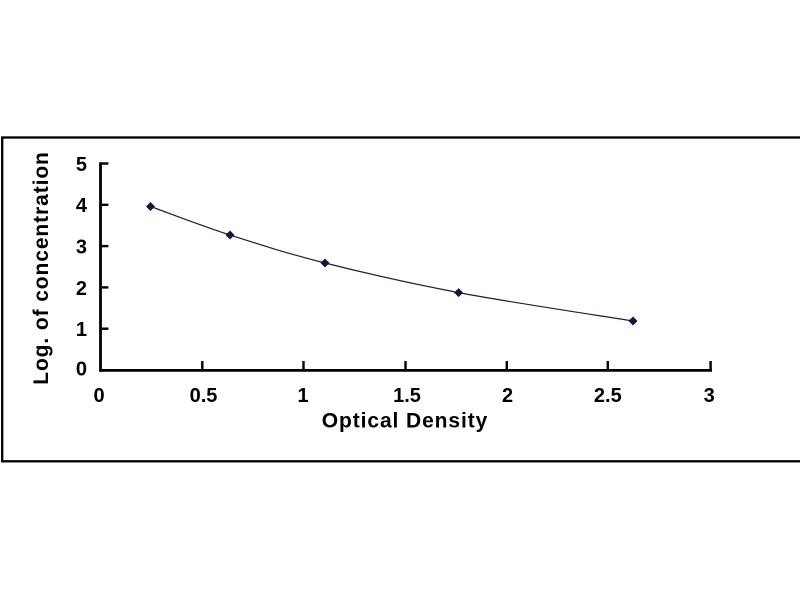 Image resolution: width=800 pixels, height=600 pixels. What do you see at coordinates (81, 165) in the screenshot?
I see `svg-text: 5` at bounding box center [81, 165].